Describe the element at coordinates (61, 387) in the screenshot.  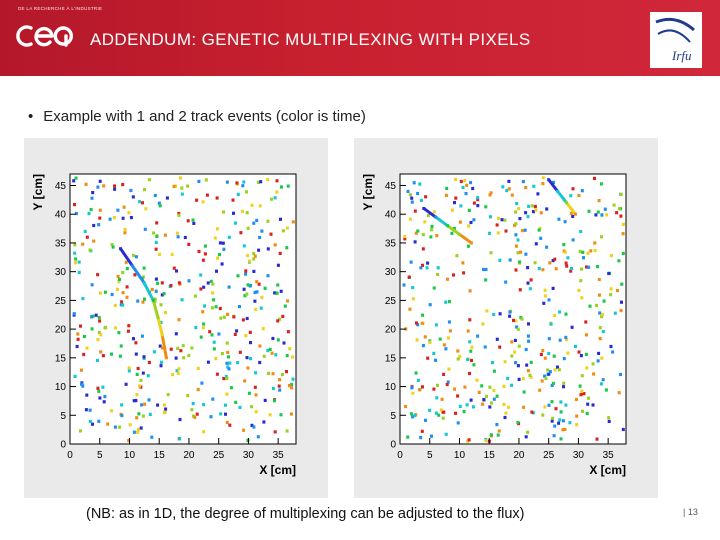
I see `y-tick-label: 10` at that location.